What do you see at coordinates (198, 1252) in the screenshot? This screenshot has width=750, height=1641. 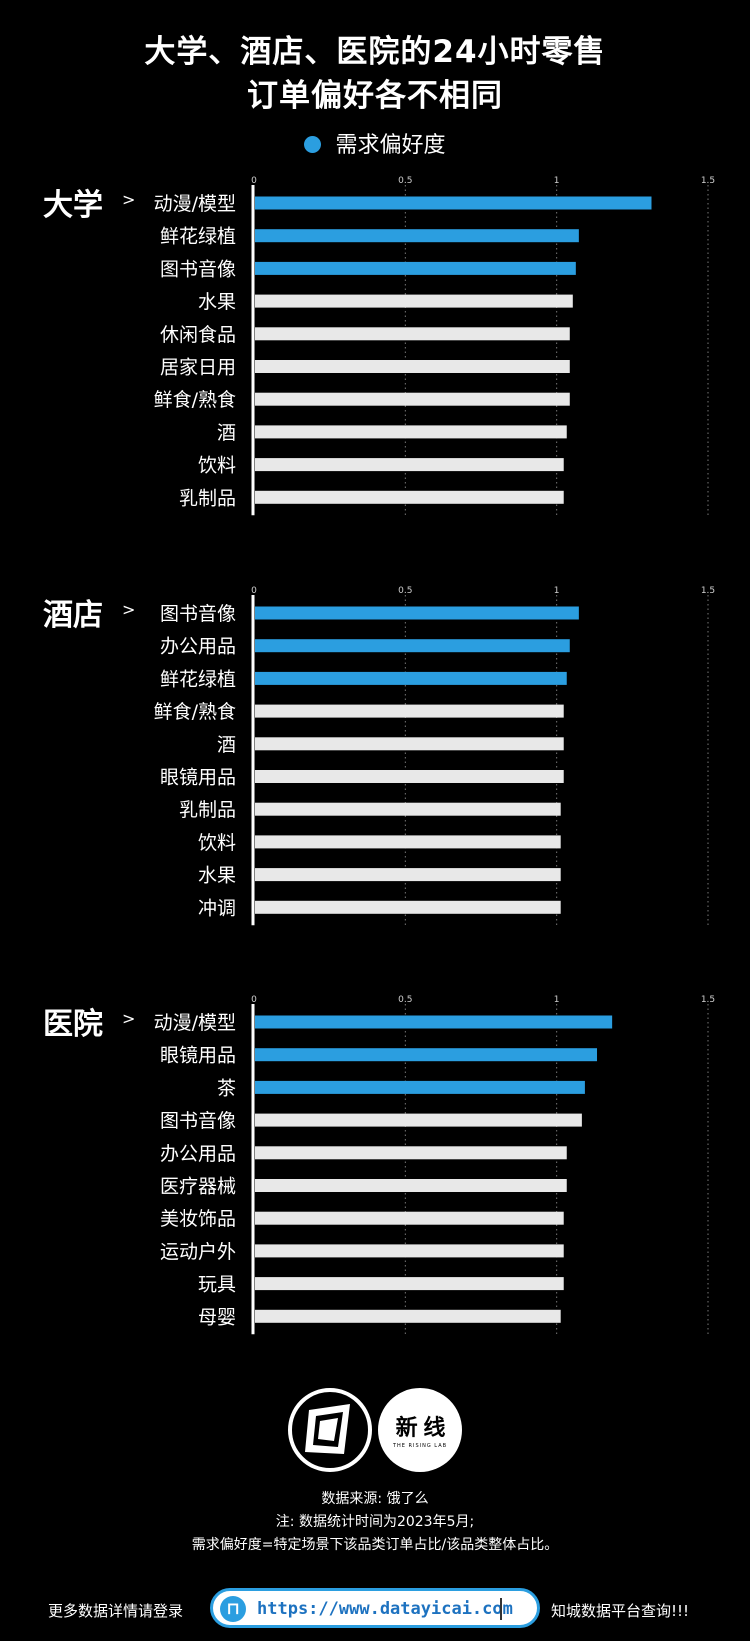 I see `category-label: 运动户外` at bounding box center [198, 1252].